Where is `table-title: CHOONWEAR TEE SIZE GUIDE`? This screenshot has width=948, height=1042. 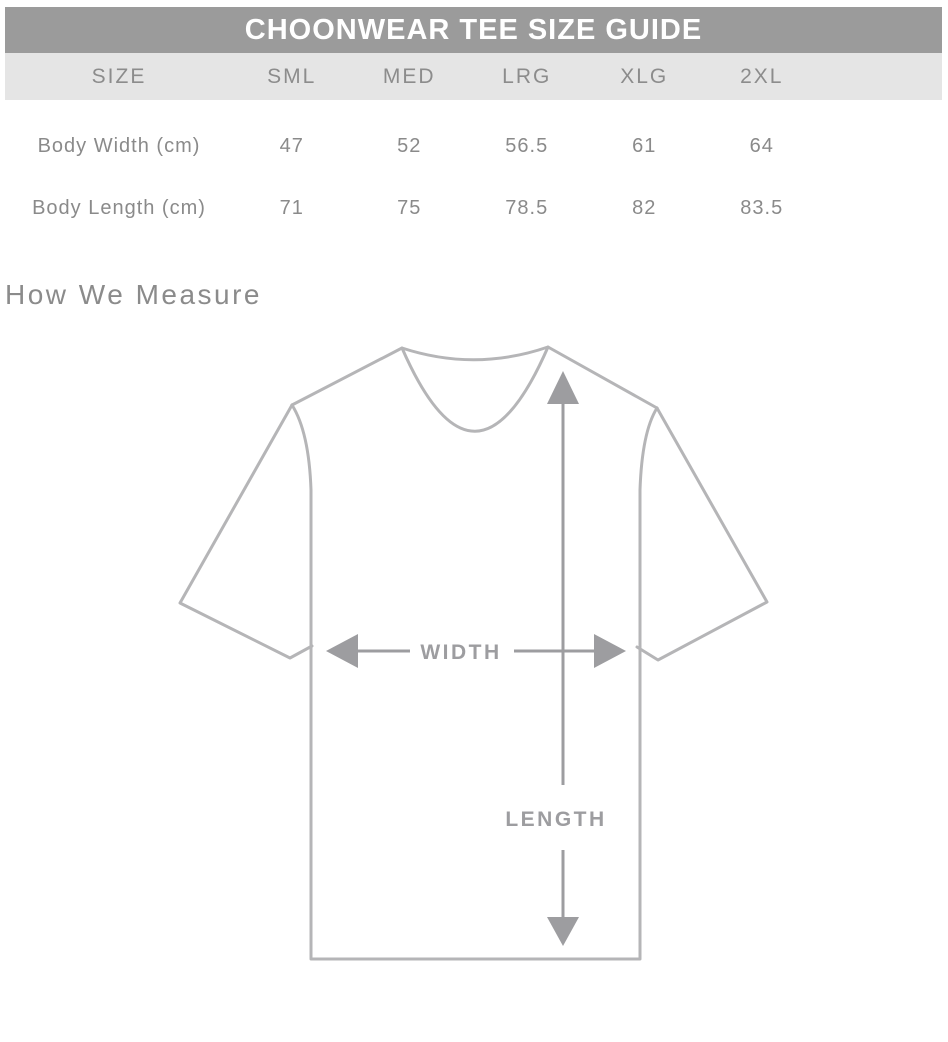
table-title: CHOONWEAR TEE SIZE GUIDE is located at coordinates (473, 30).